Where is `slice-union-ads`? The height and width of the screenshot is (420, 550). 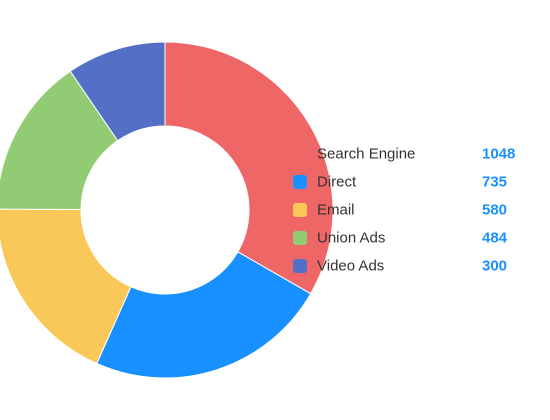 slice-union-ads is located at coordinates (59, 140).